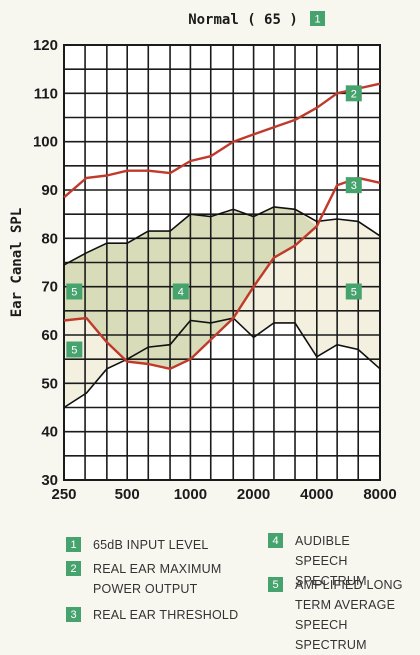 The width and height of the screenshot is (420, 655). Describe the element at coordinates (46, 93) in the screenshot. I see `y-tick-label: 110` at that location.